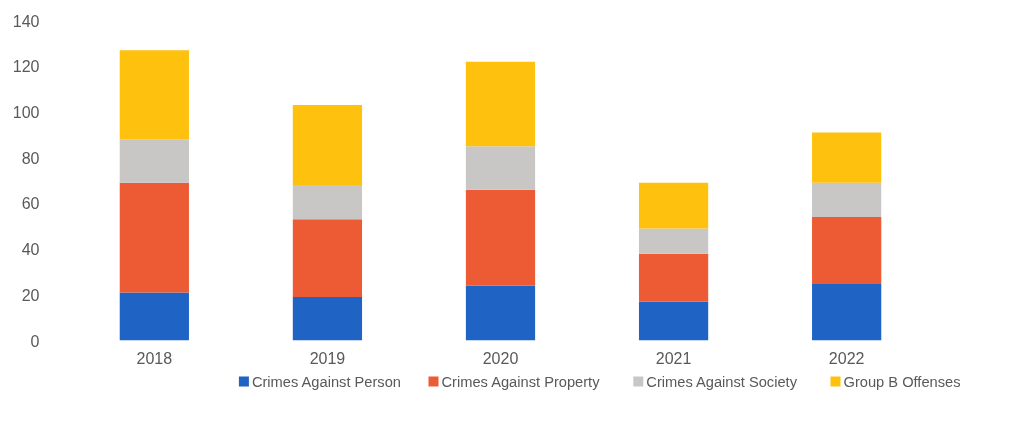 This screenshot has height=447, width=1015. Describe the element at coordinates (500, 358) in the screenshot. I see `x-tick-label: 2020` at that location.